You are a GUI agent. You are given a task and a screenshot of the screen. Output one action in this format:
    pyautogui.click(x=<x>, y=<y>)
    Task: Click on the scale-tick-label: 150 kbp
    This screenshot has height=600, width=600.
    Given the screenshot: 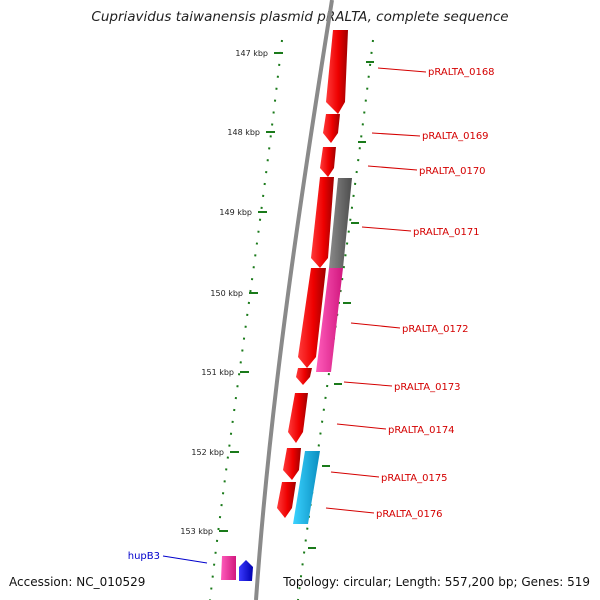 What is the action you would take?
    pyautogui.click(x=226, y=293)
    